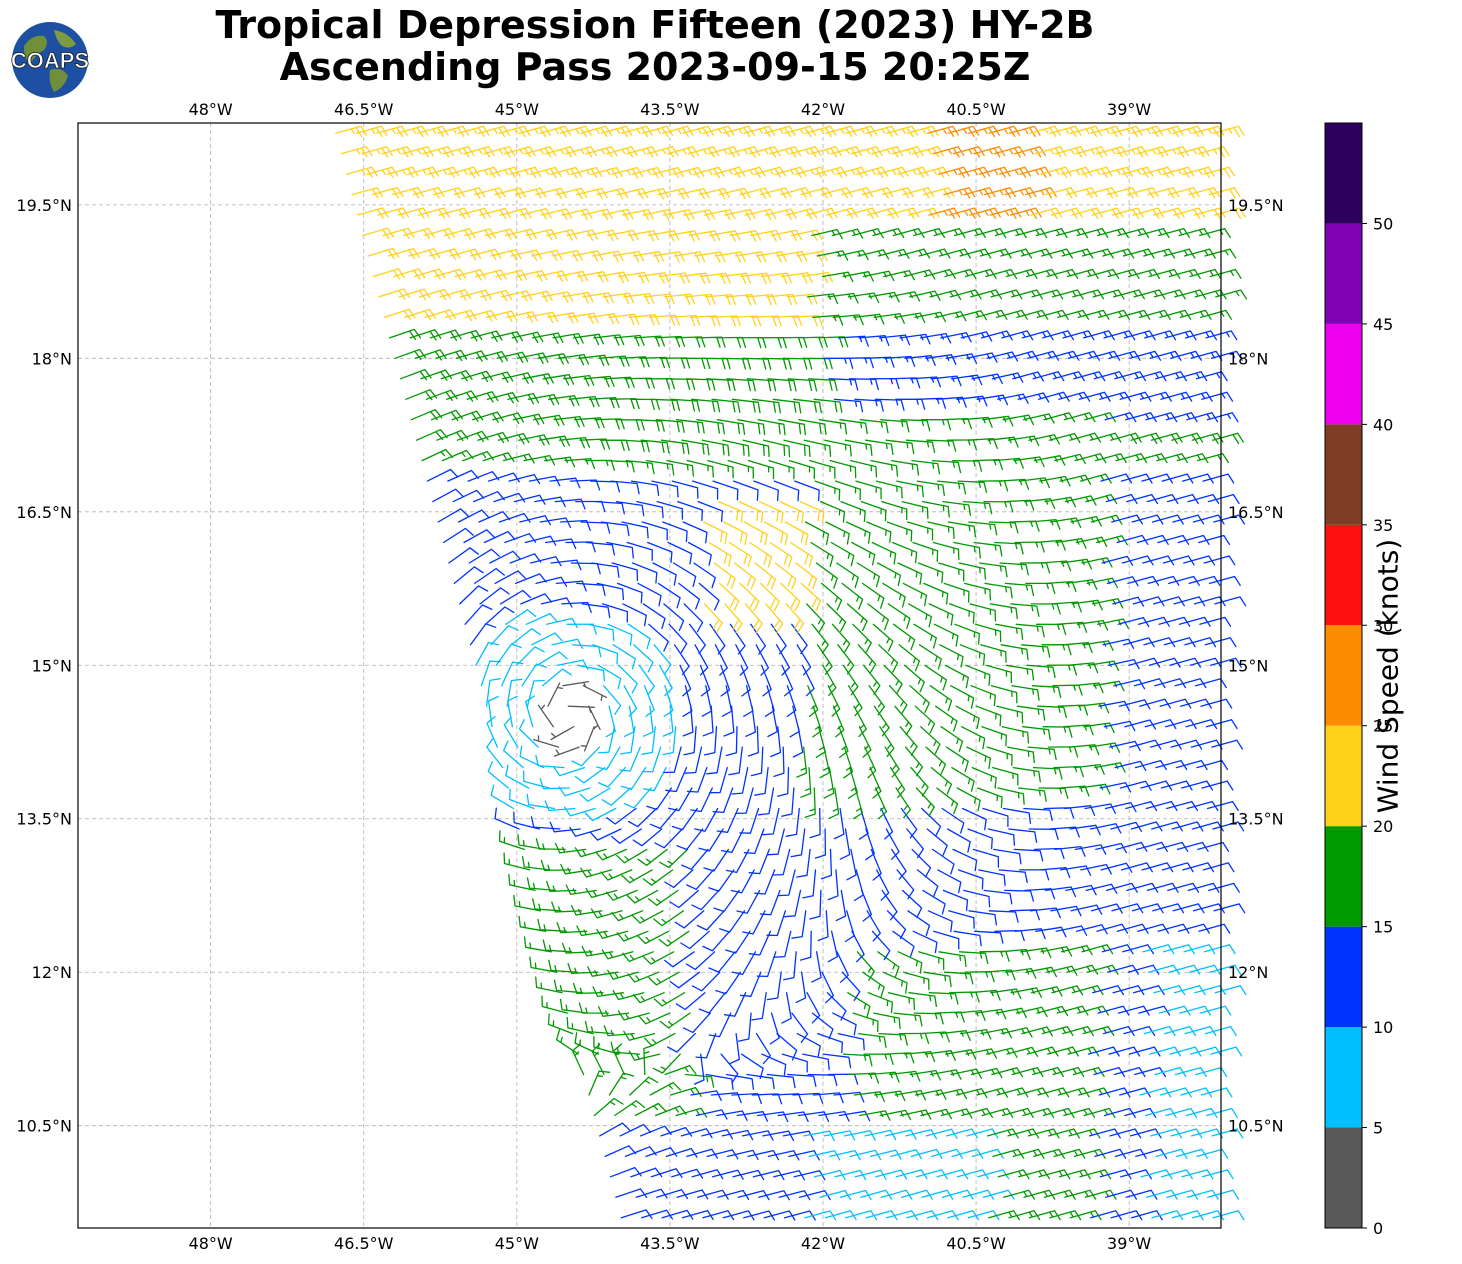  I want to click on lat-tick-label-right: 16.5°N, so click(1256, 512).